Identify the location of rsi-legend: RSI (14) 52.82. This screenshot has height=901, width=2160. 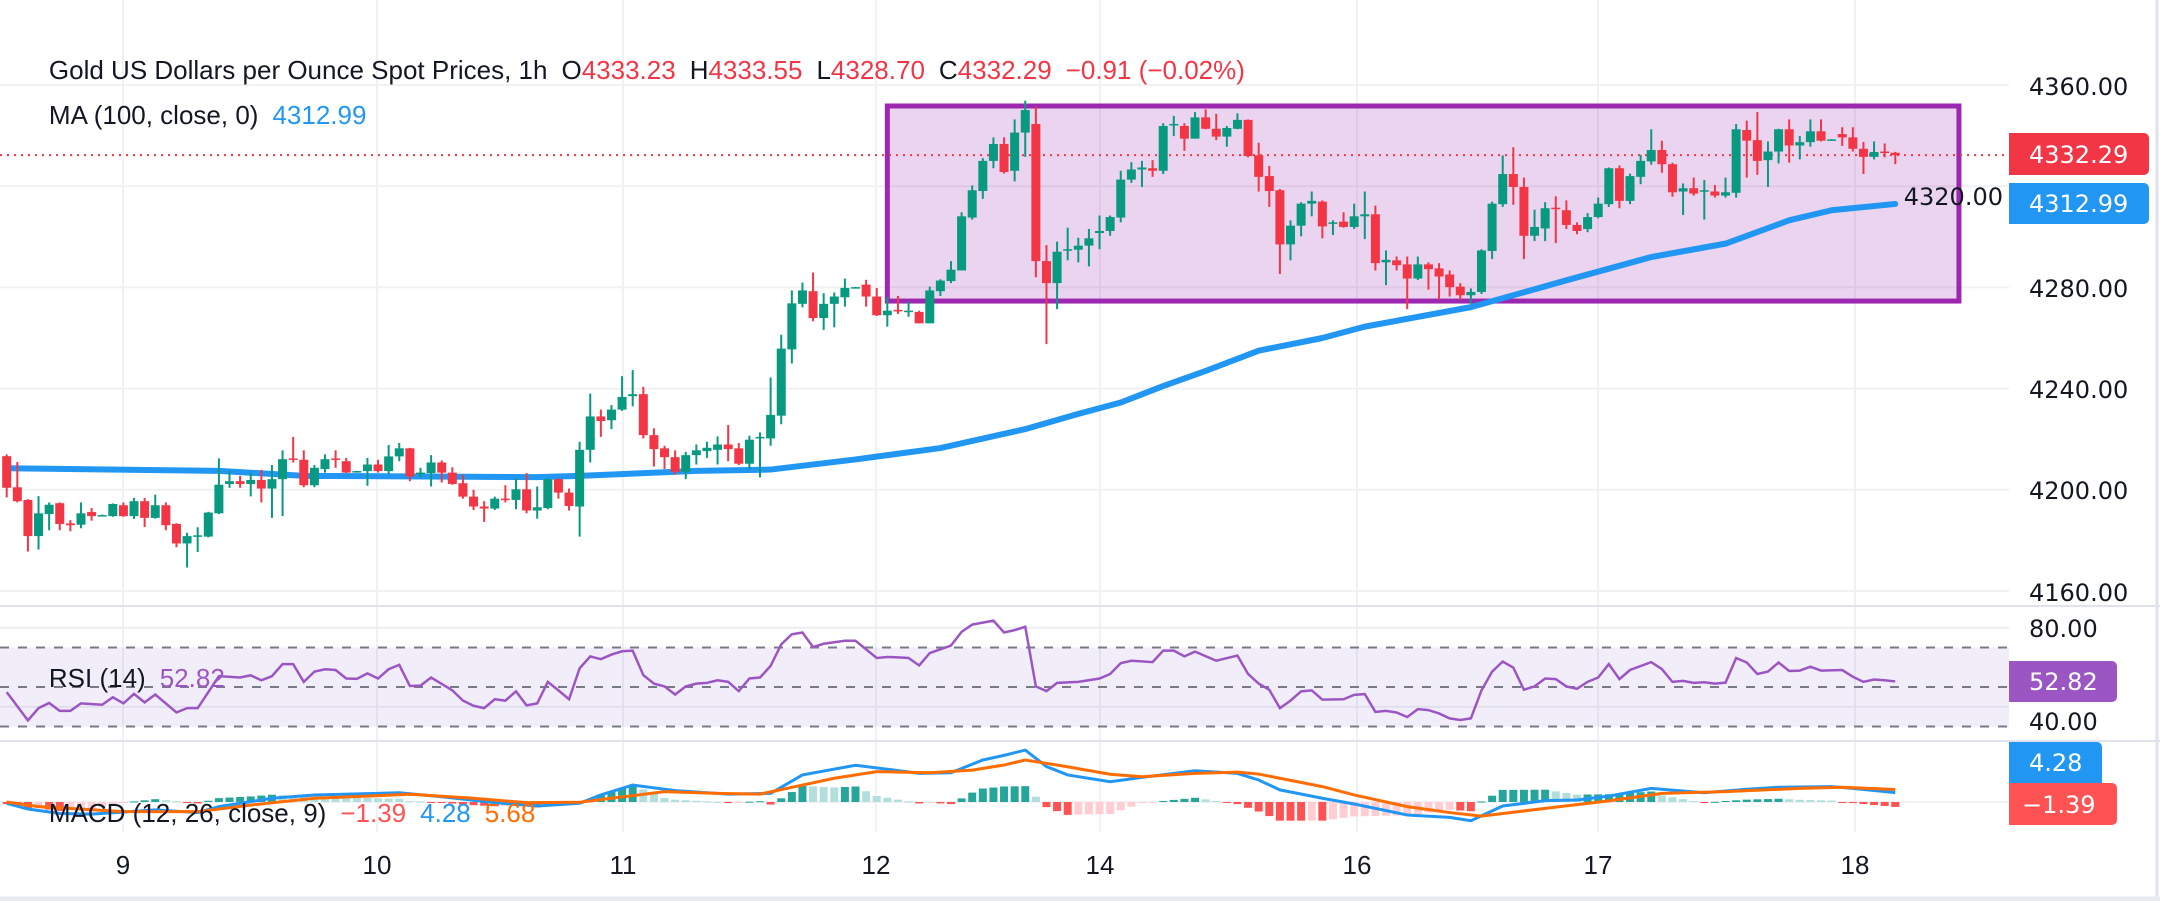
(122, 678).